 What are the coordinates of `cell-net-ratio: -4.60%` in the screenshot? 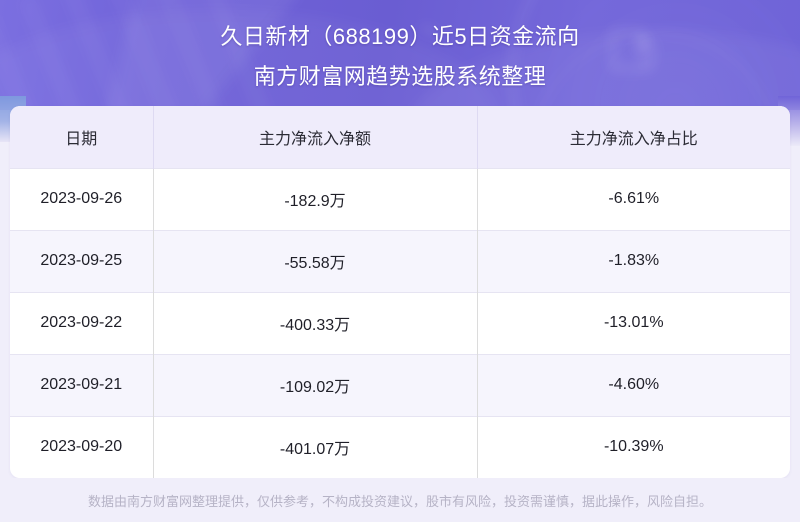 It's located at (633, 384).